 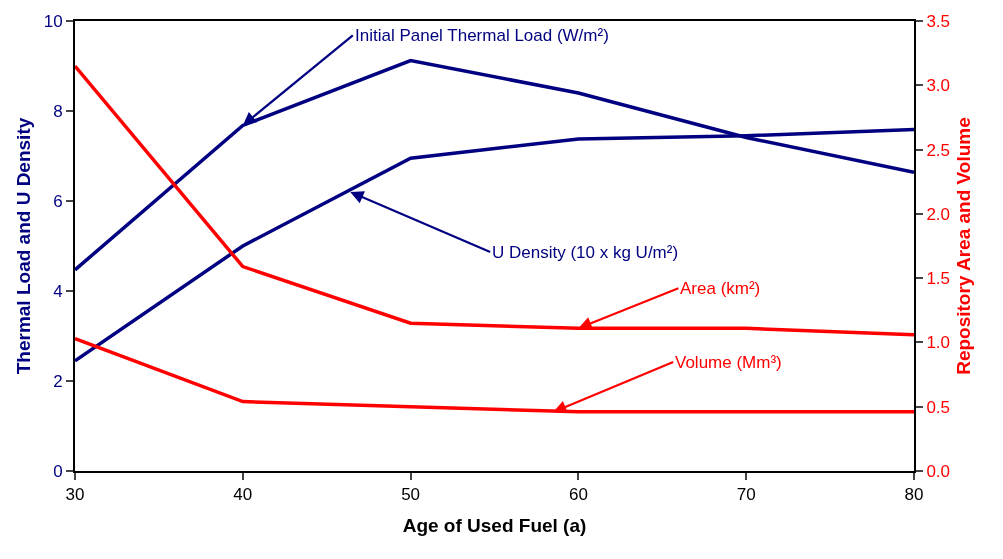 What do you see at coordinates (578, 495) in the screenshot?
I see `x-tick-label: 60` at bounding box center [578, 495].